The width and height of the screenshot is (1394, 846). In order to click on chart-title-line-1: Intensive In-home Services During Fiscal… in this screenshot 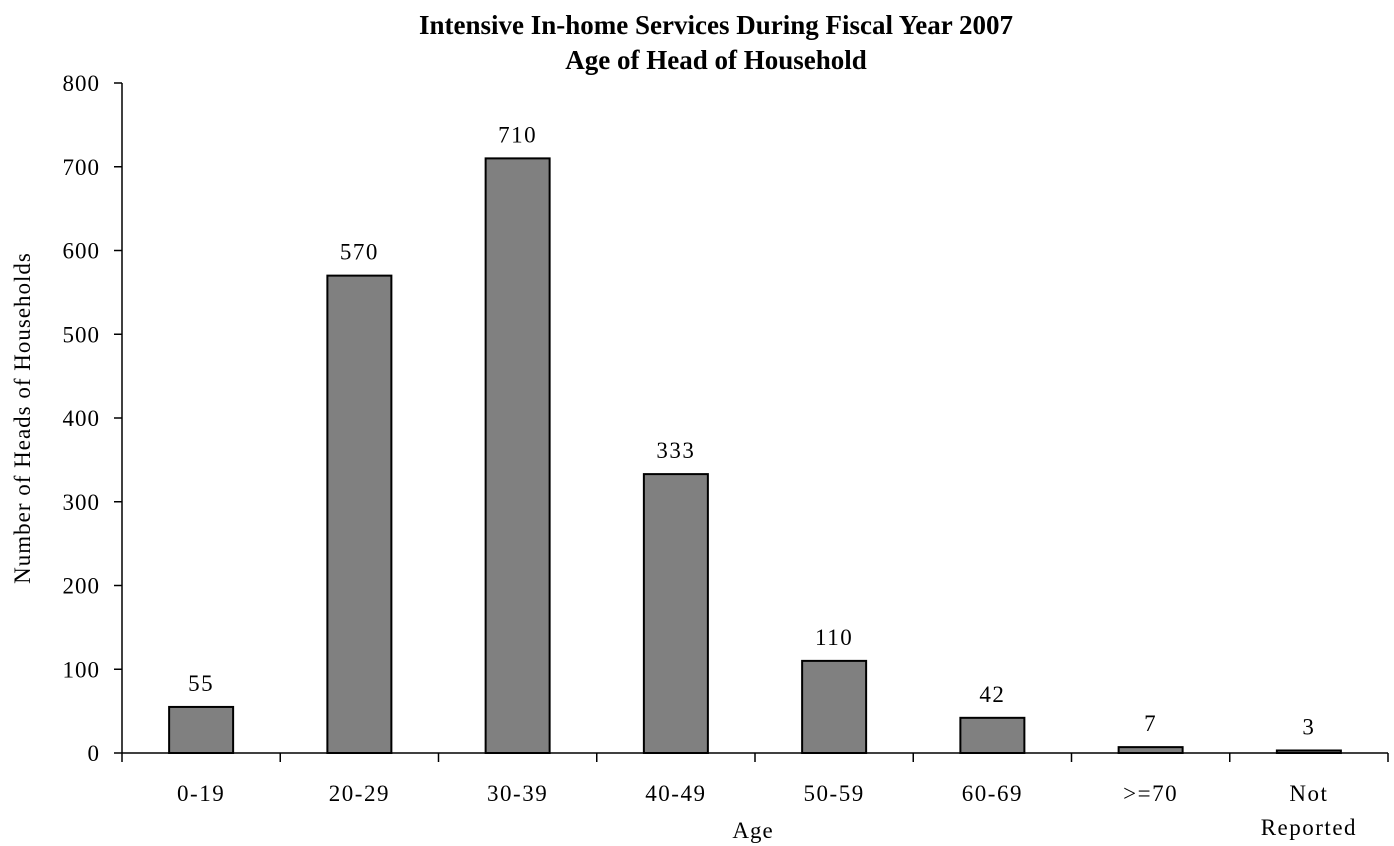, I will do `click(716, 25)`.